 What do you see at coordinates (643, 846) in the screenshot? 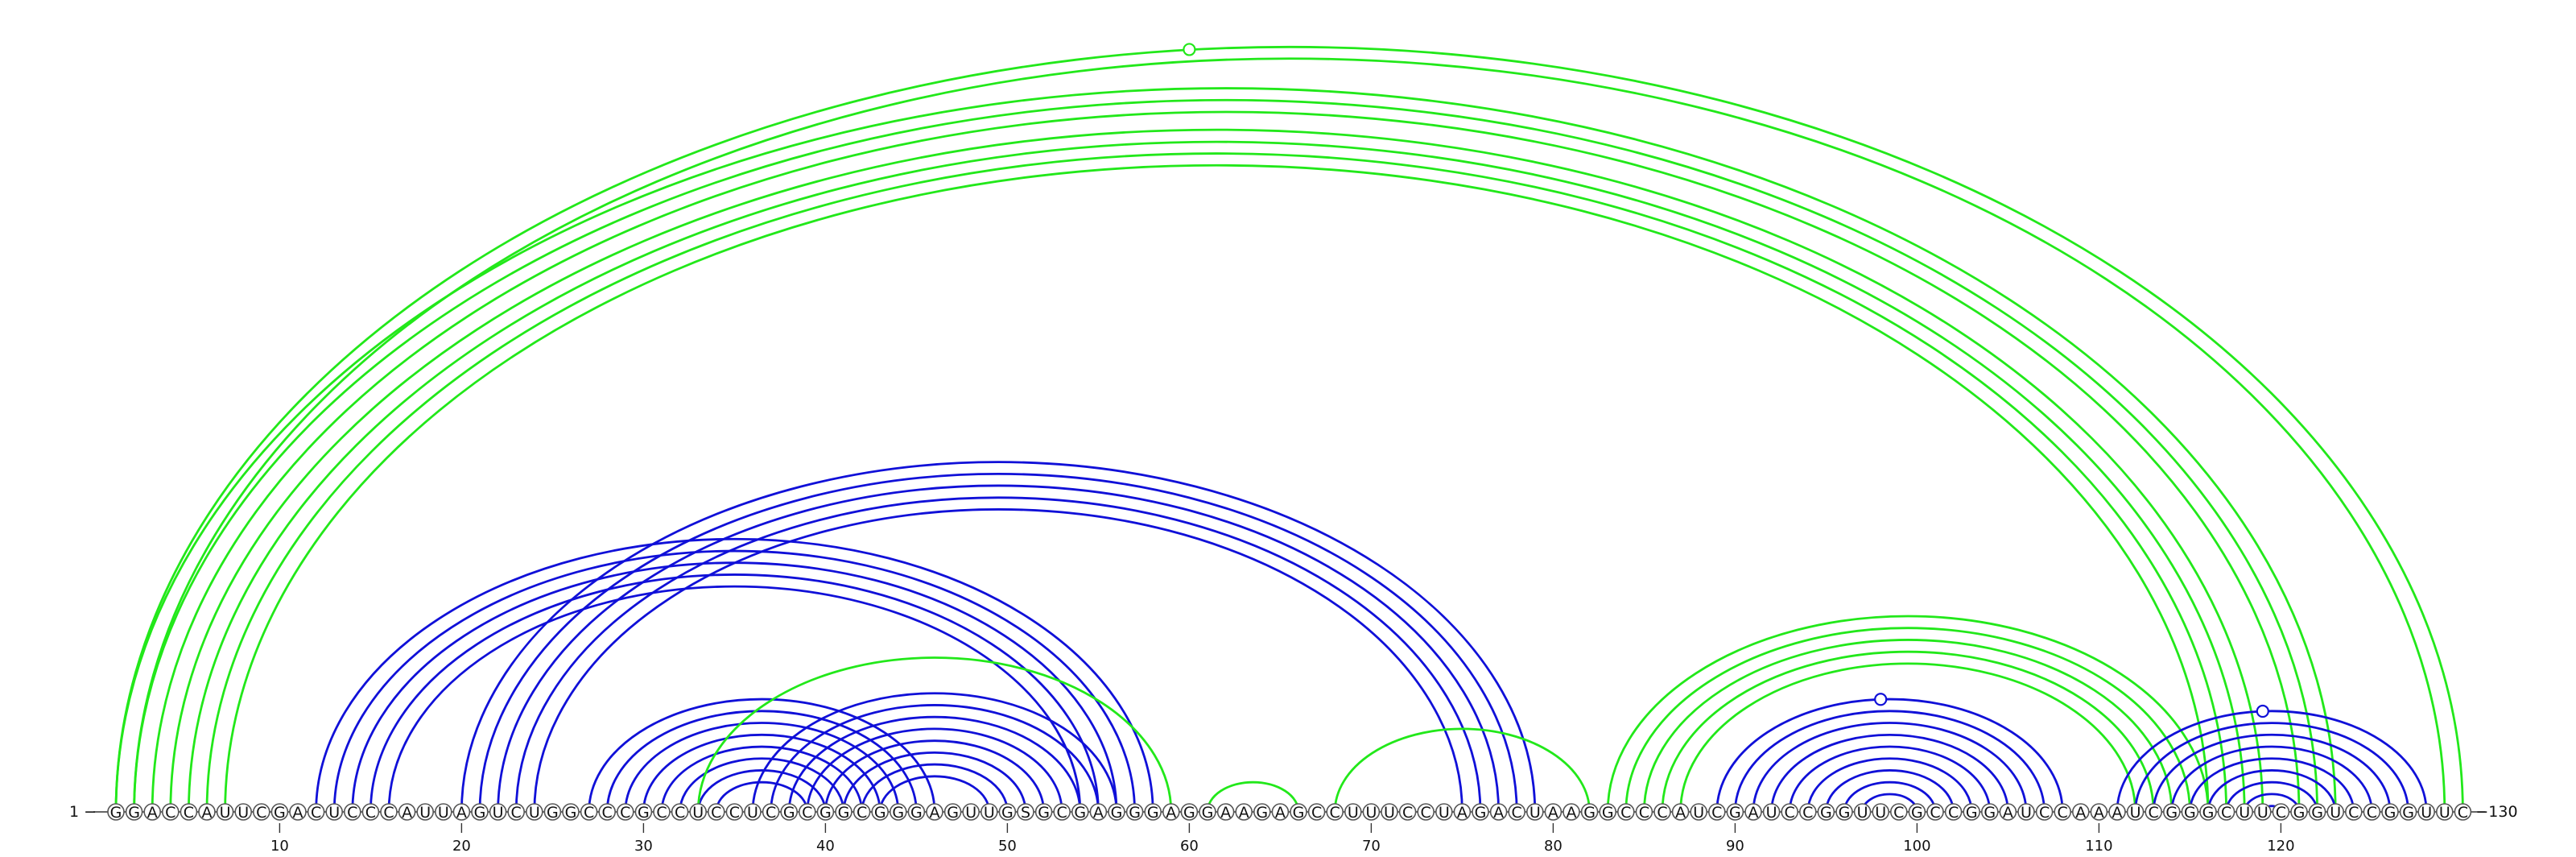
I see `tick-label: 30` at bounding box center [643, 846].